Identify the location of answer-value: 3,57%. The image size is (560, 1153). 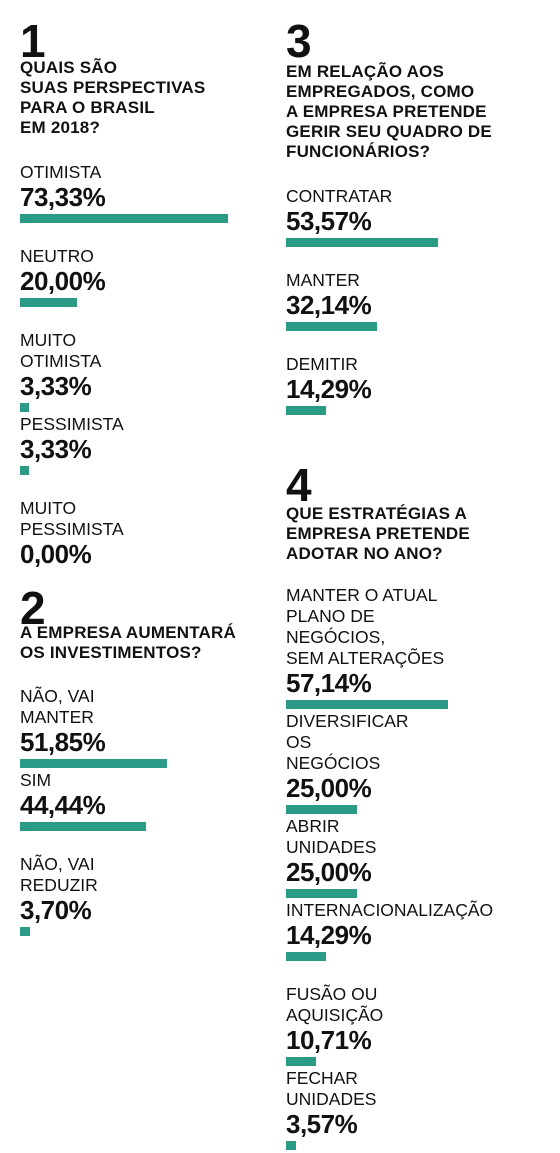
(322, 1124).